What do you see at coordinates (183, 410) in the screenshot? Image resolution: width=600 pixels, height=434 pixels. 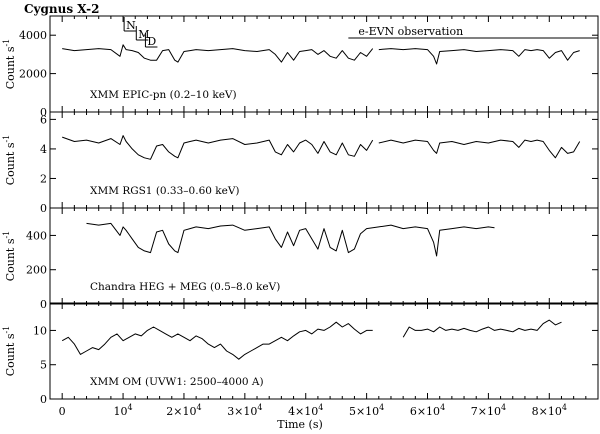 I see `x-tick-label: 2×10⁴` at bounding box center [183, 410].